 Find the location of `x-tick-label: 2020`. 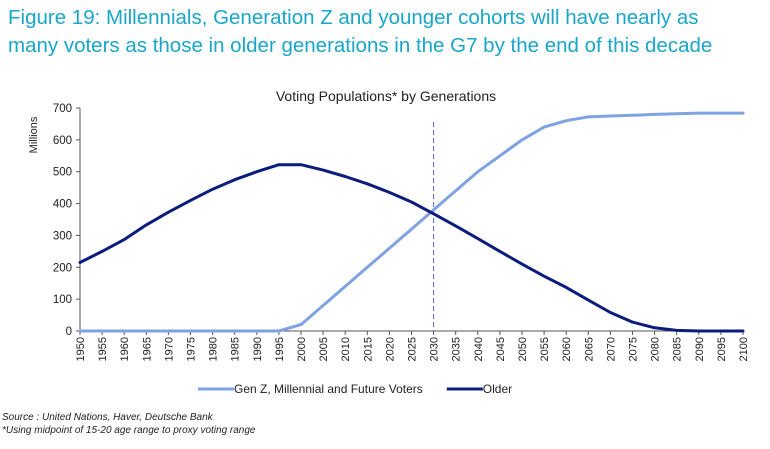

x-tick-label: 2020 is located at coordinates (390, 349).